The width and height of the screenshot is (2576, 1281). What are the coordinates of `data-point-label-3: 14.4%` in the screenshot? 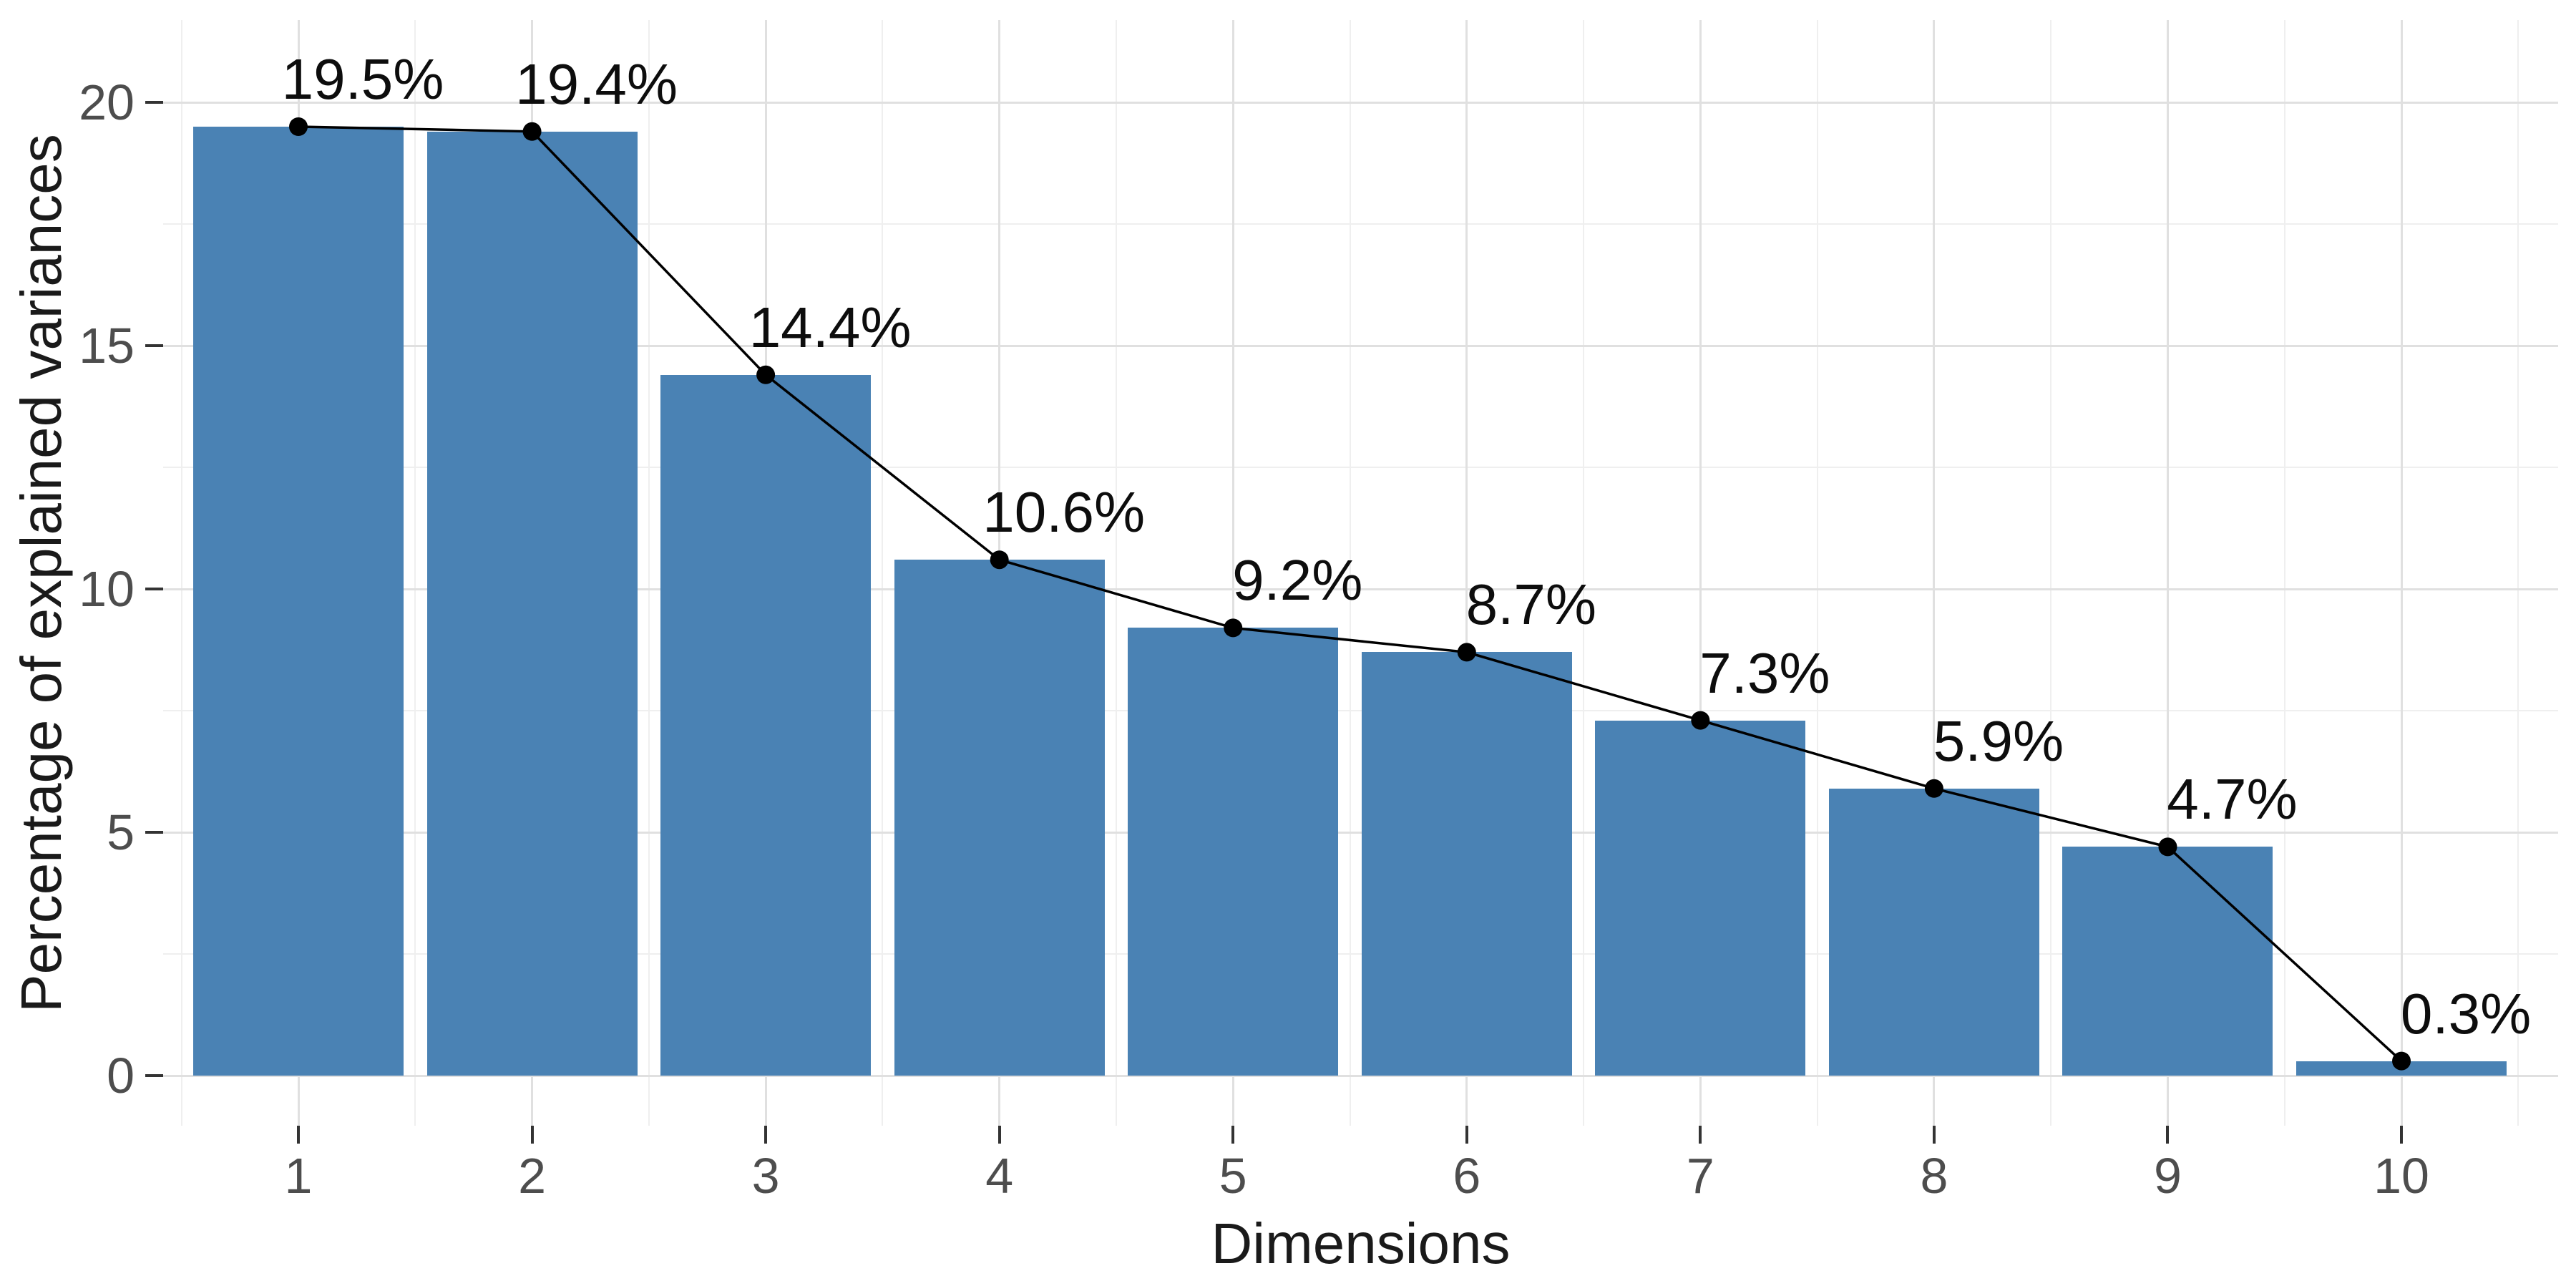 It's located at (830, 327).